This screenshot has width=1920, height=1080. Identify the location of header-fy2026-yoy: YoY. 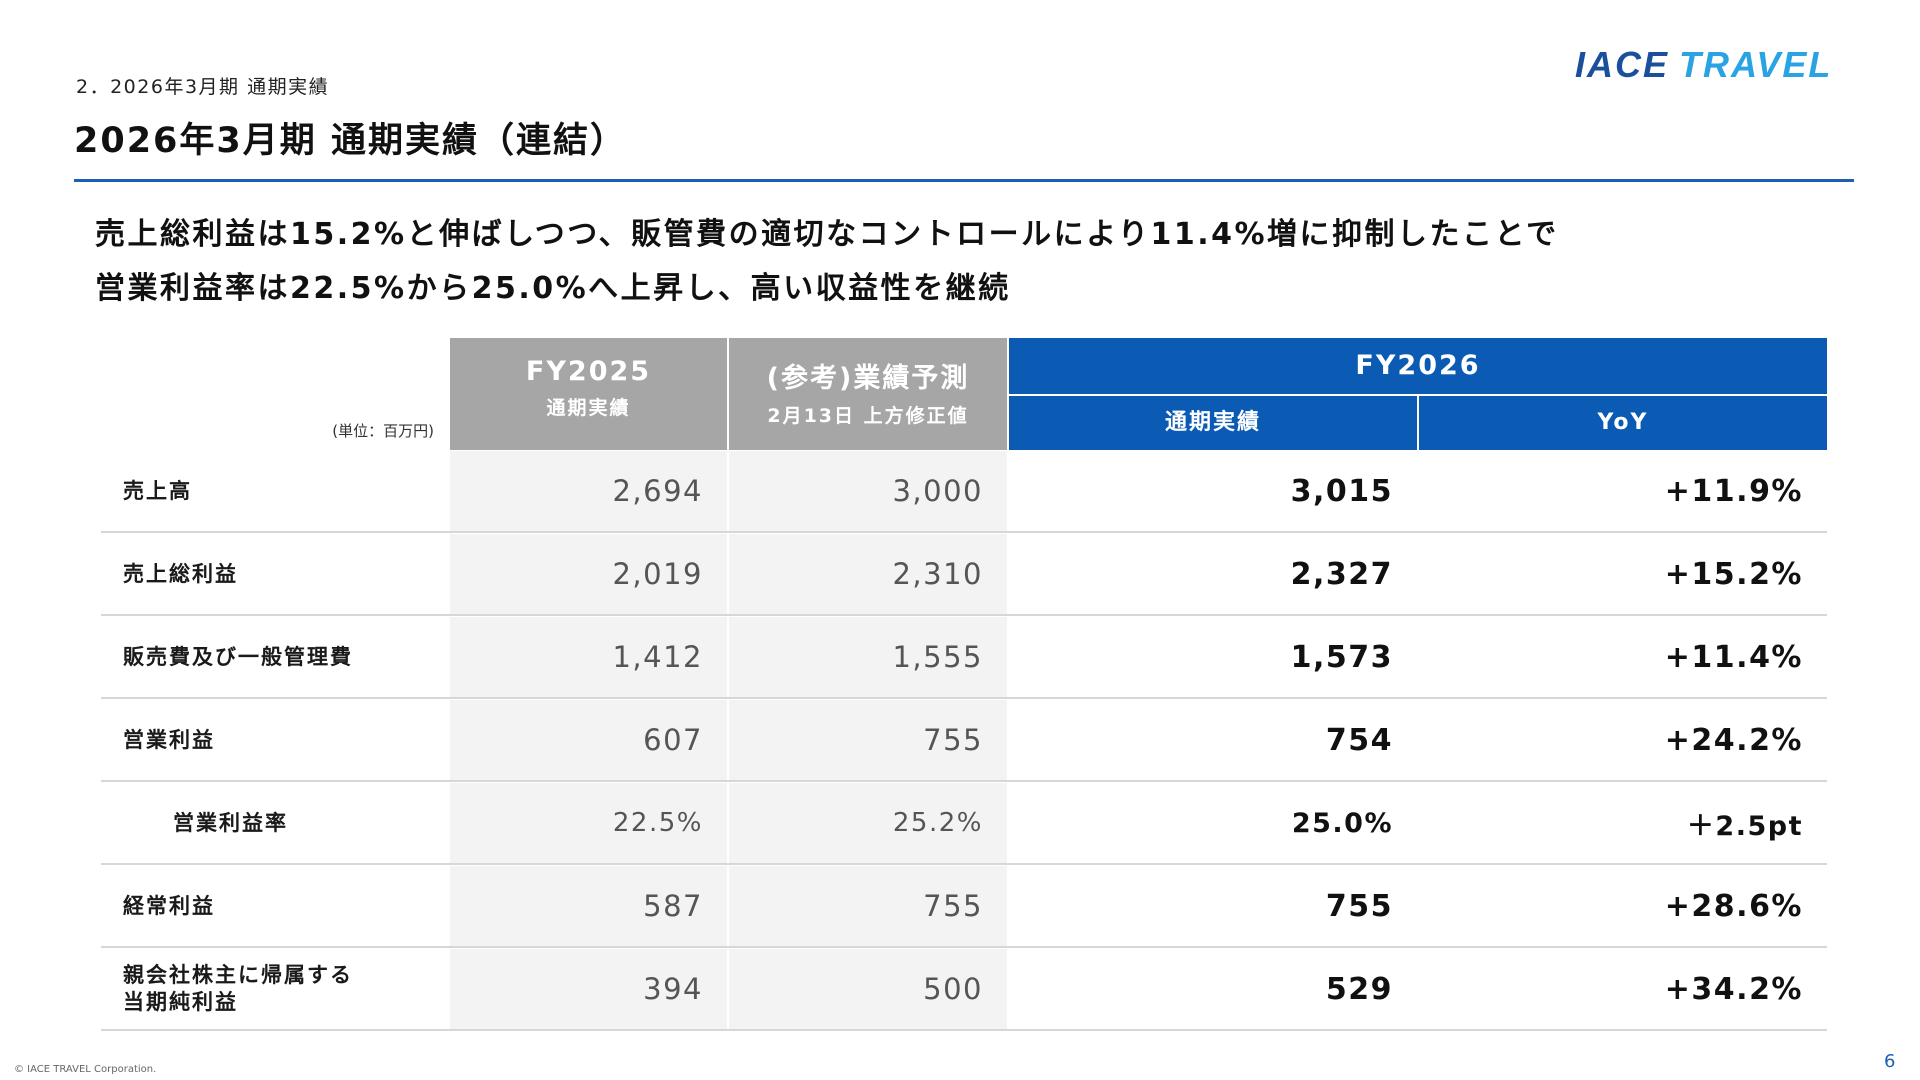
(1623, 423).